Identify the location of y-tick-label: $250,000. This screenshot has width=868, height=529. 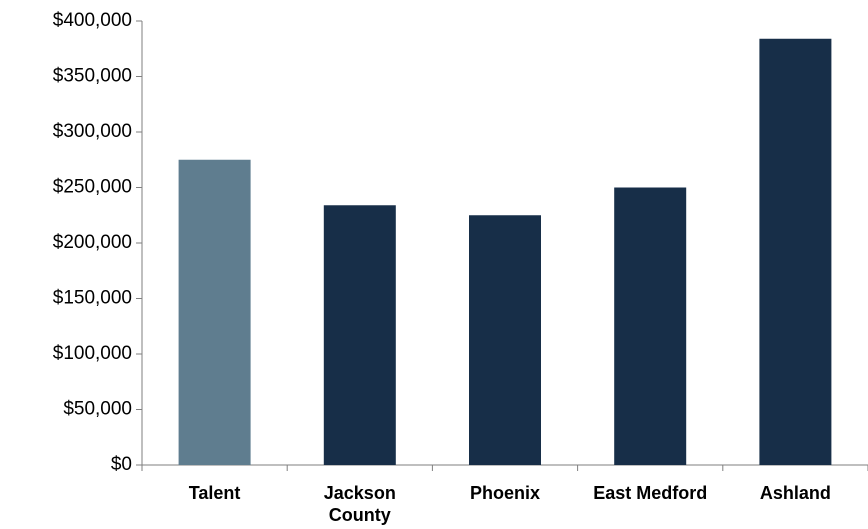
(92, 187).